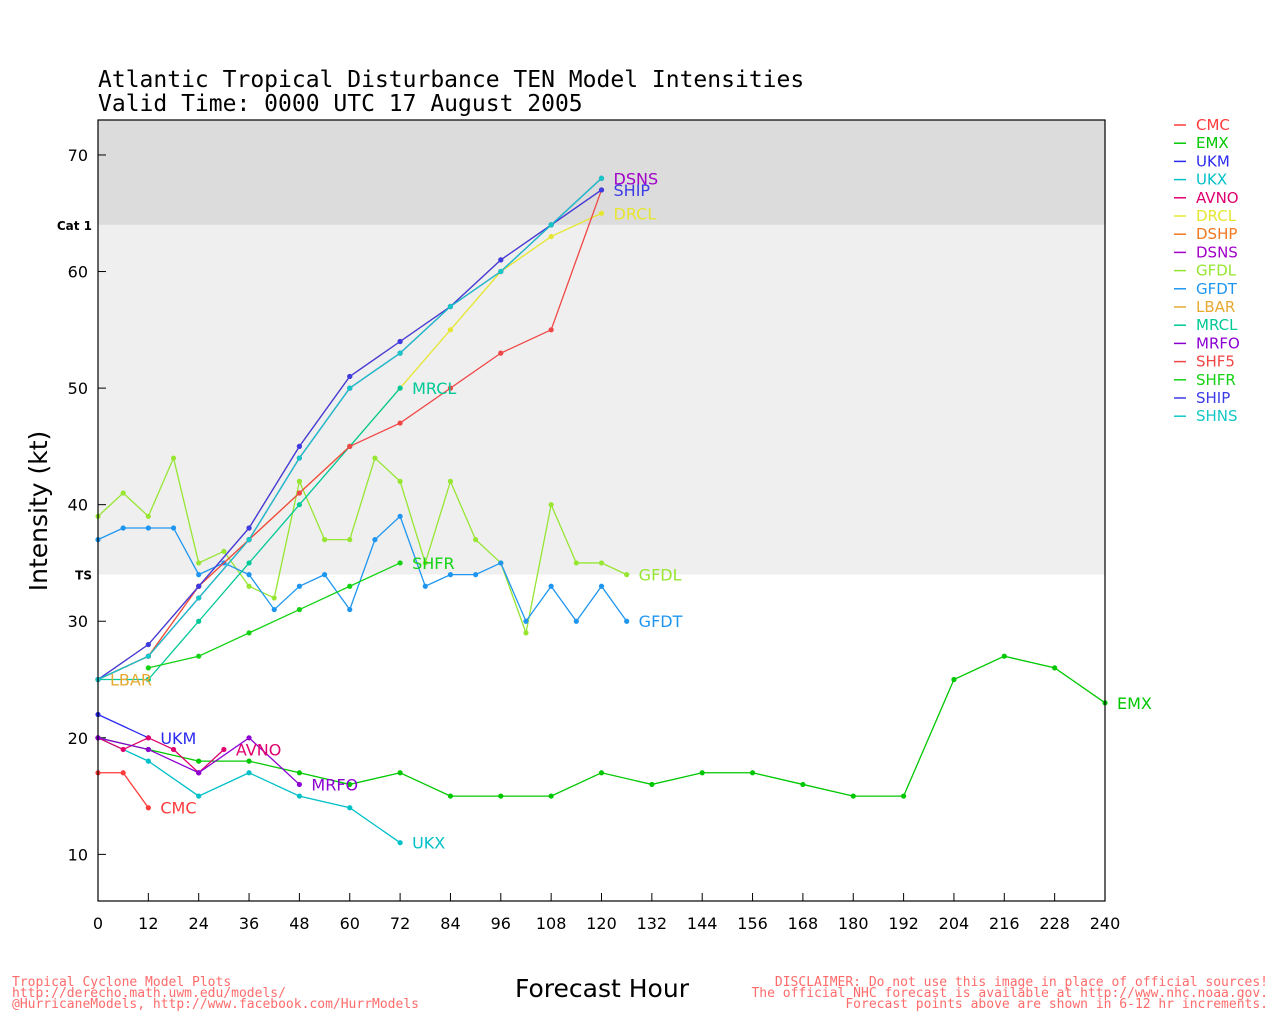  I want to click on x-tick-label: 108, so click(551, 923).